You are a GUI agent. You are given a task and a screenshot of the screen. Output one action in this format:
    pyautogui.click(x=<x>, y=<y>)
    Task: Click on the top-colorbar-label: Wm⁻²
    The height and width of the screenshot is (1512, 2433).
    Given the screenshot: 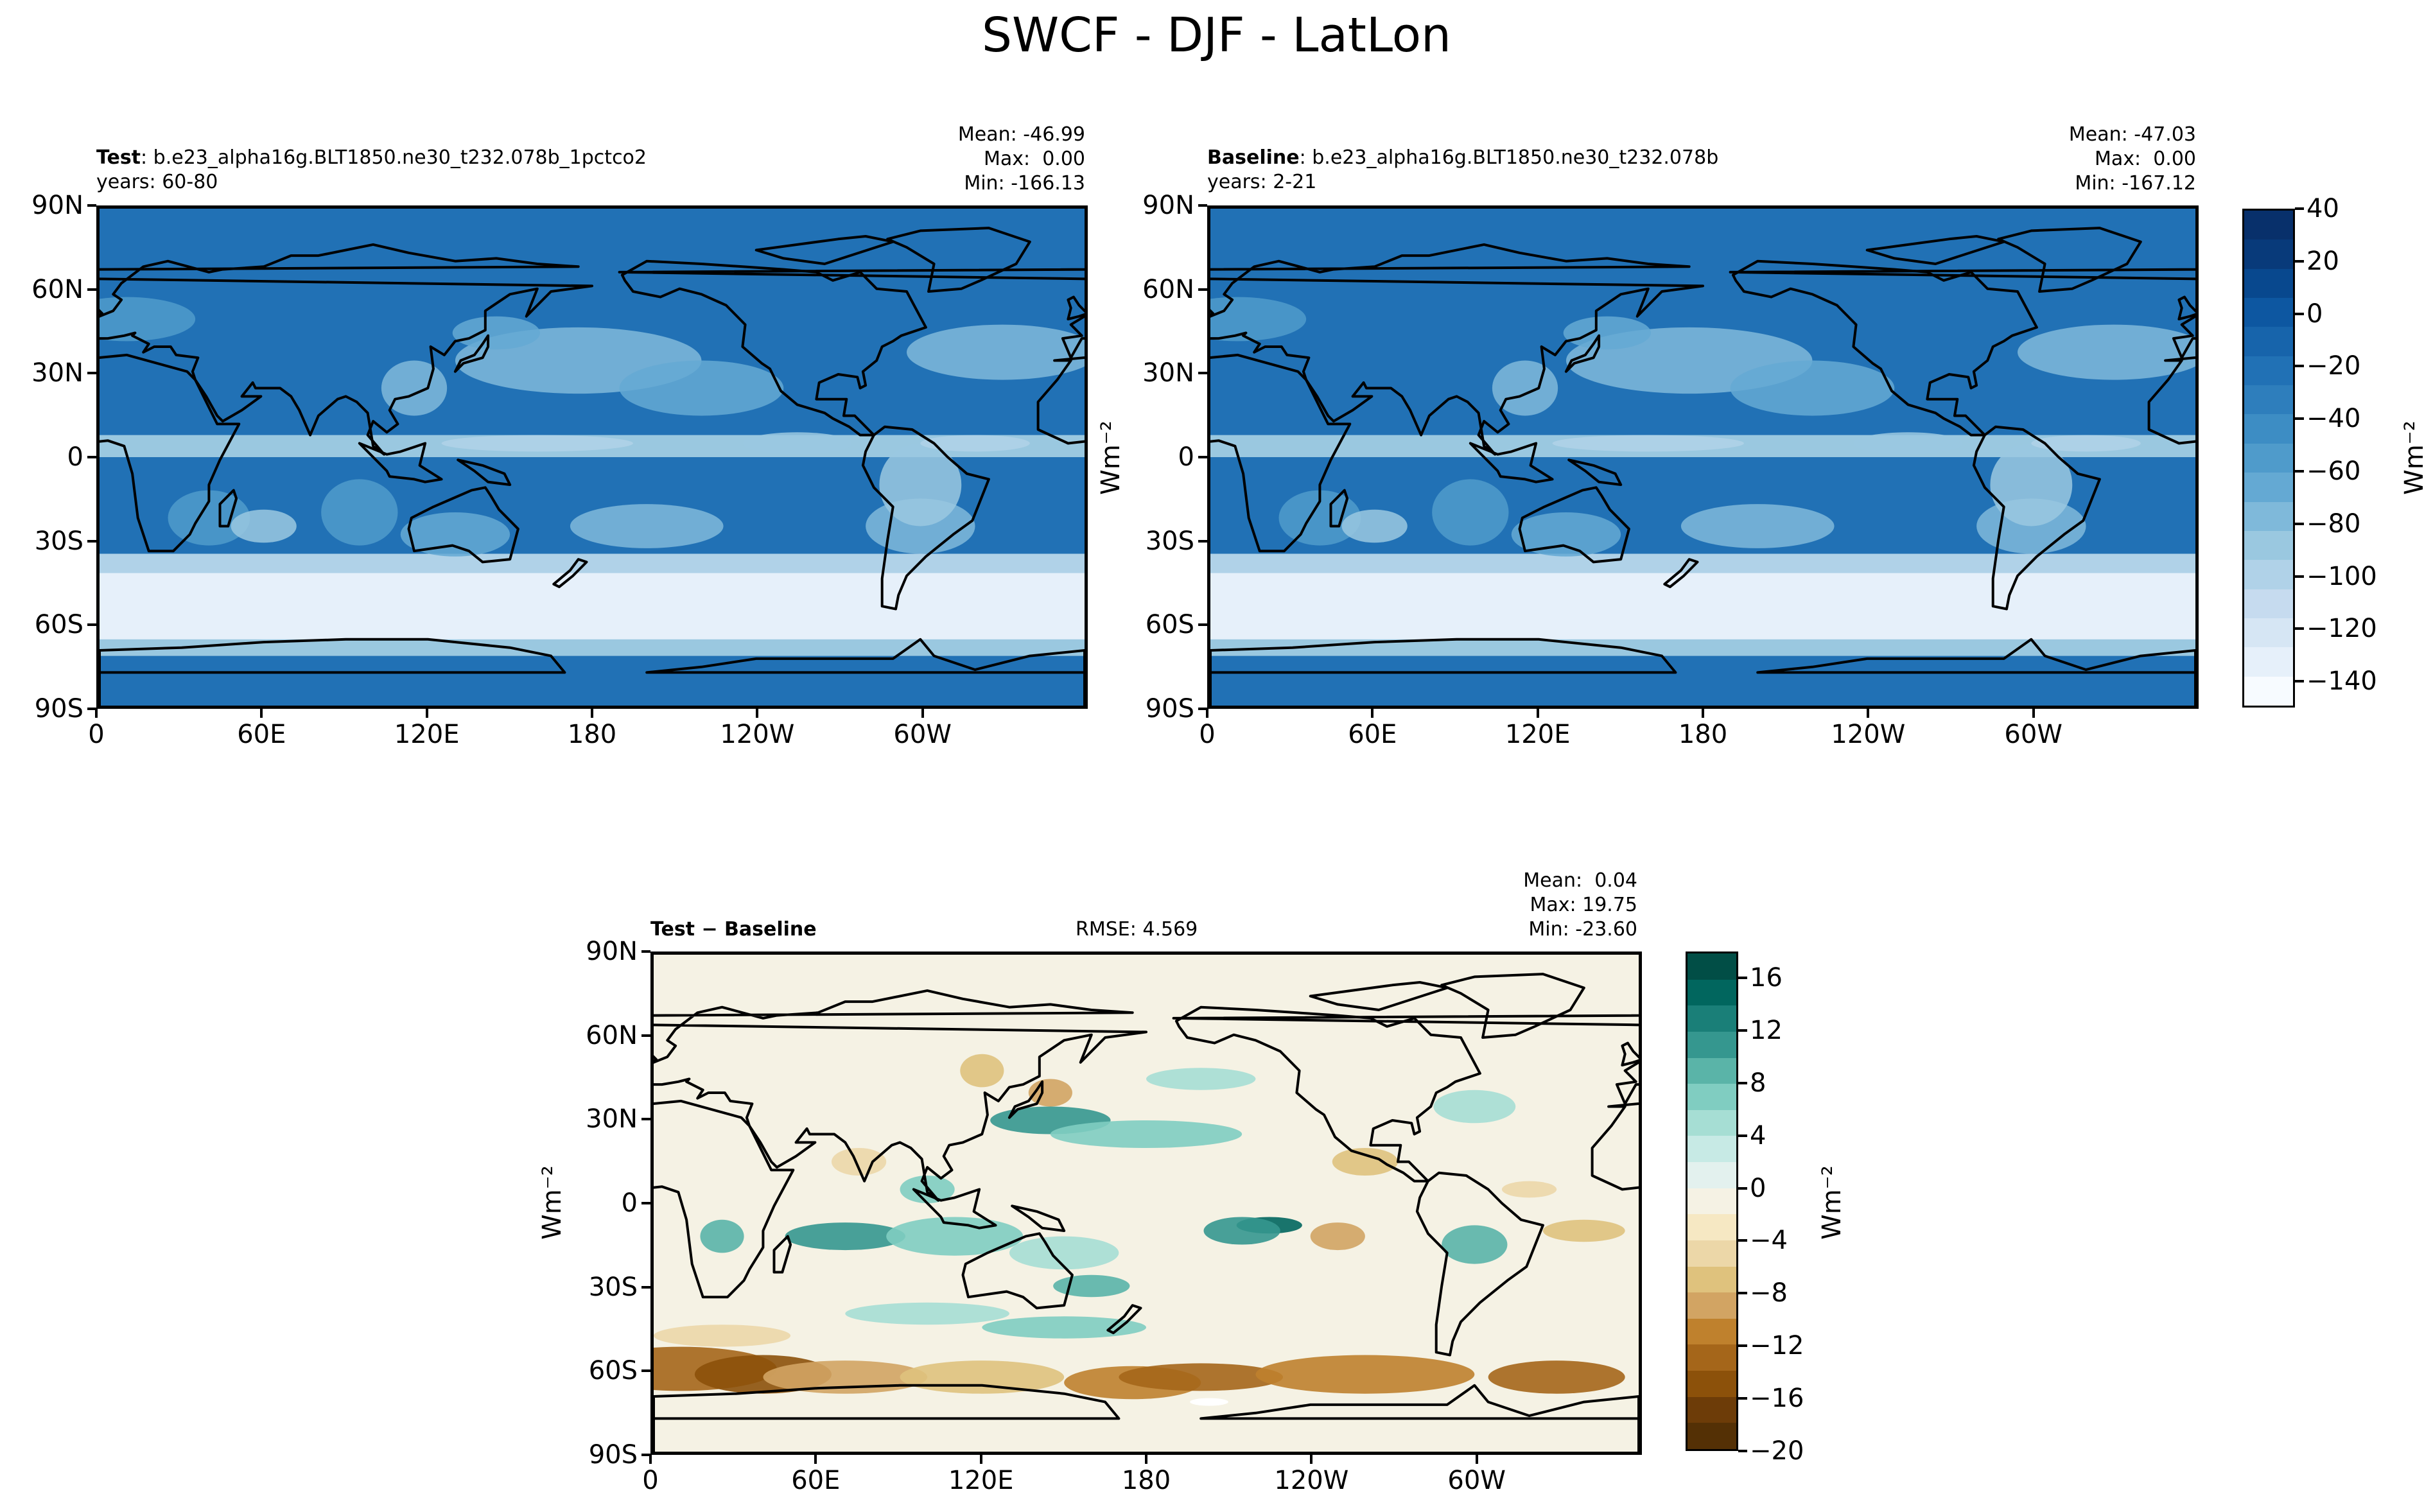 What is the action you would take?
    pyautogui.click(x=2414, y=458)
    